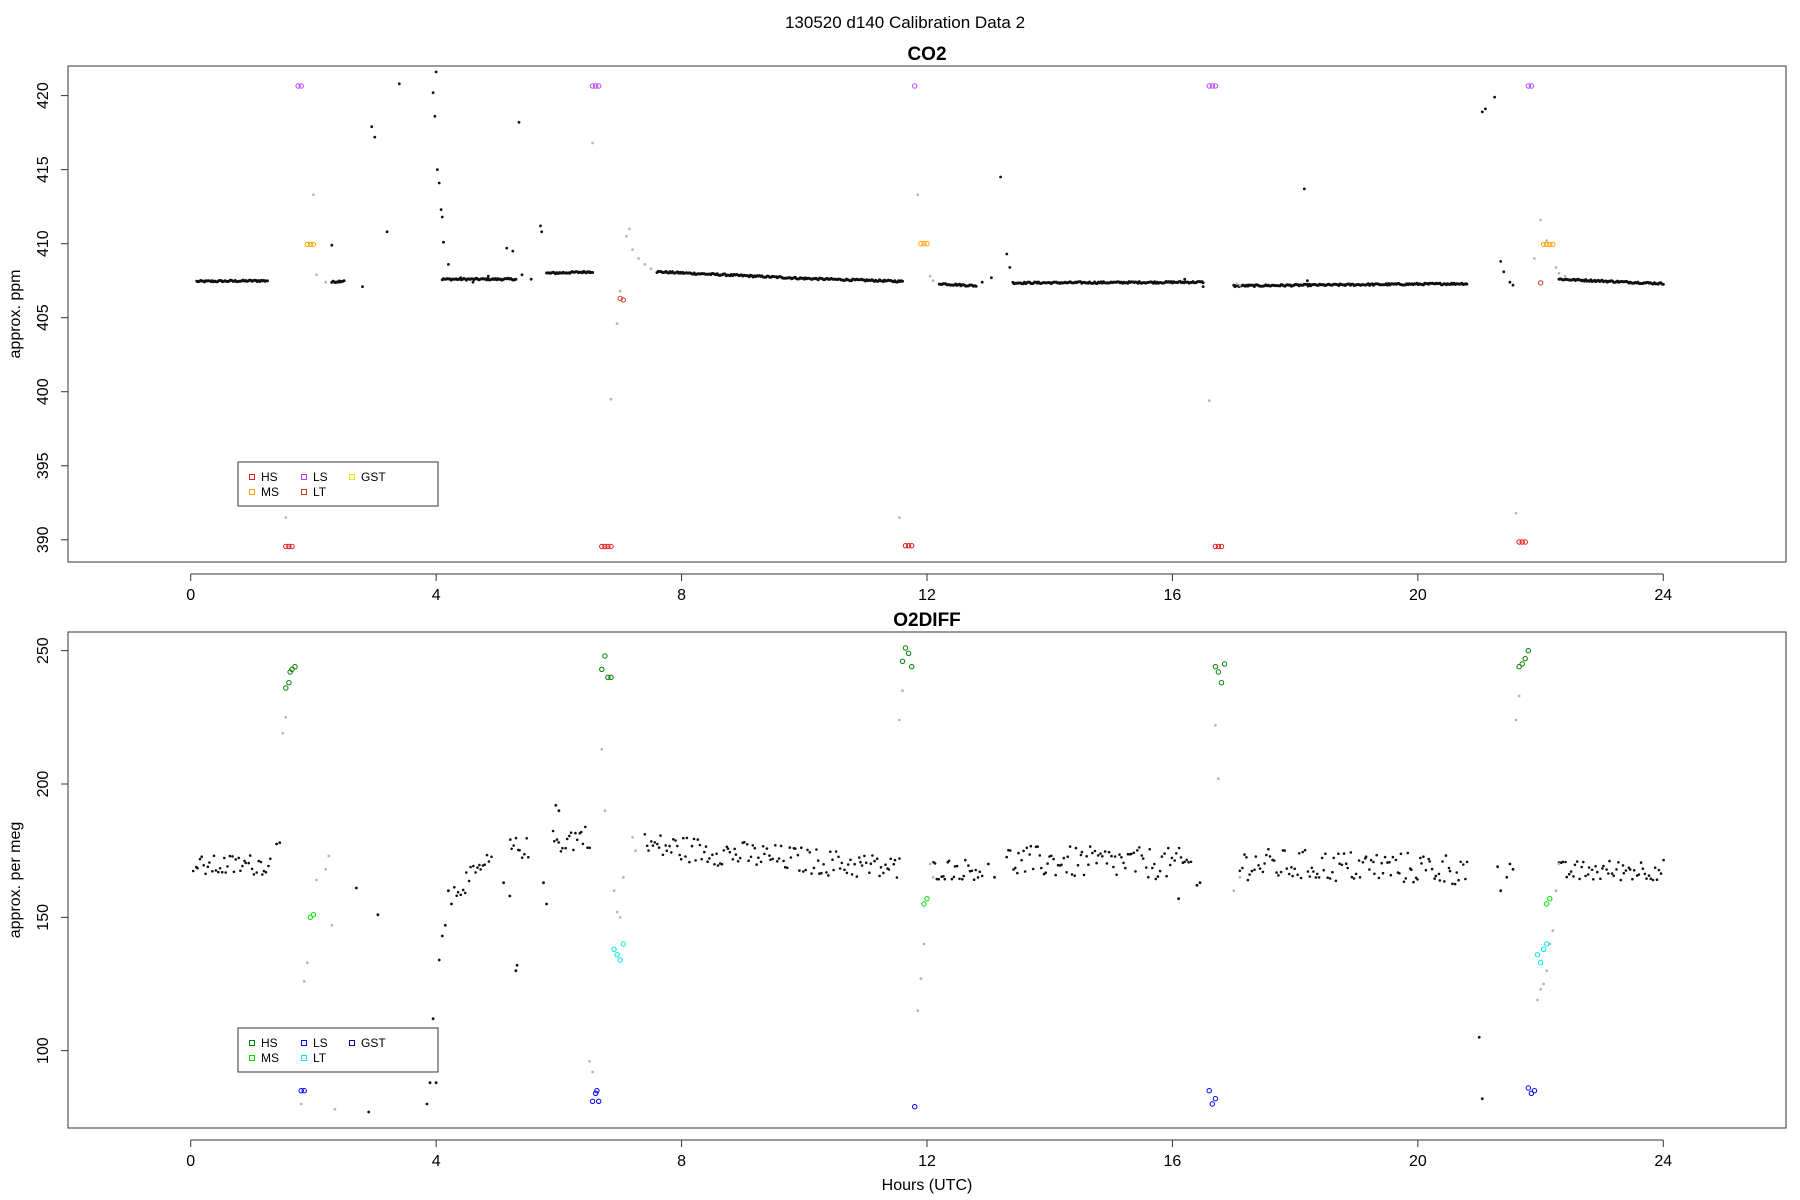 The image size is (1800, 1200). Describe the element at coordinates (1173, 1161) in the screenshot. I see `x-tick-label: 16` at that location.